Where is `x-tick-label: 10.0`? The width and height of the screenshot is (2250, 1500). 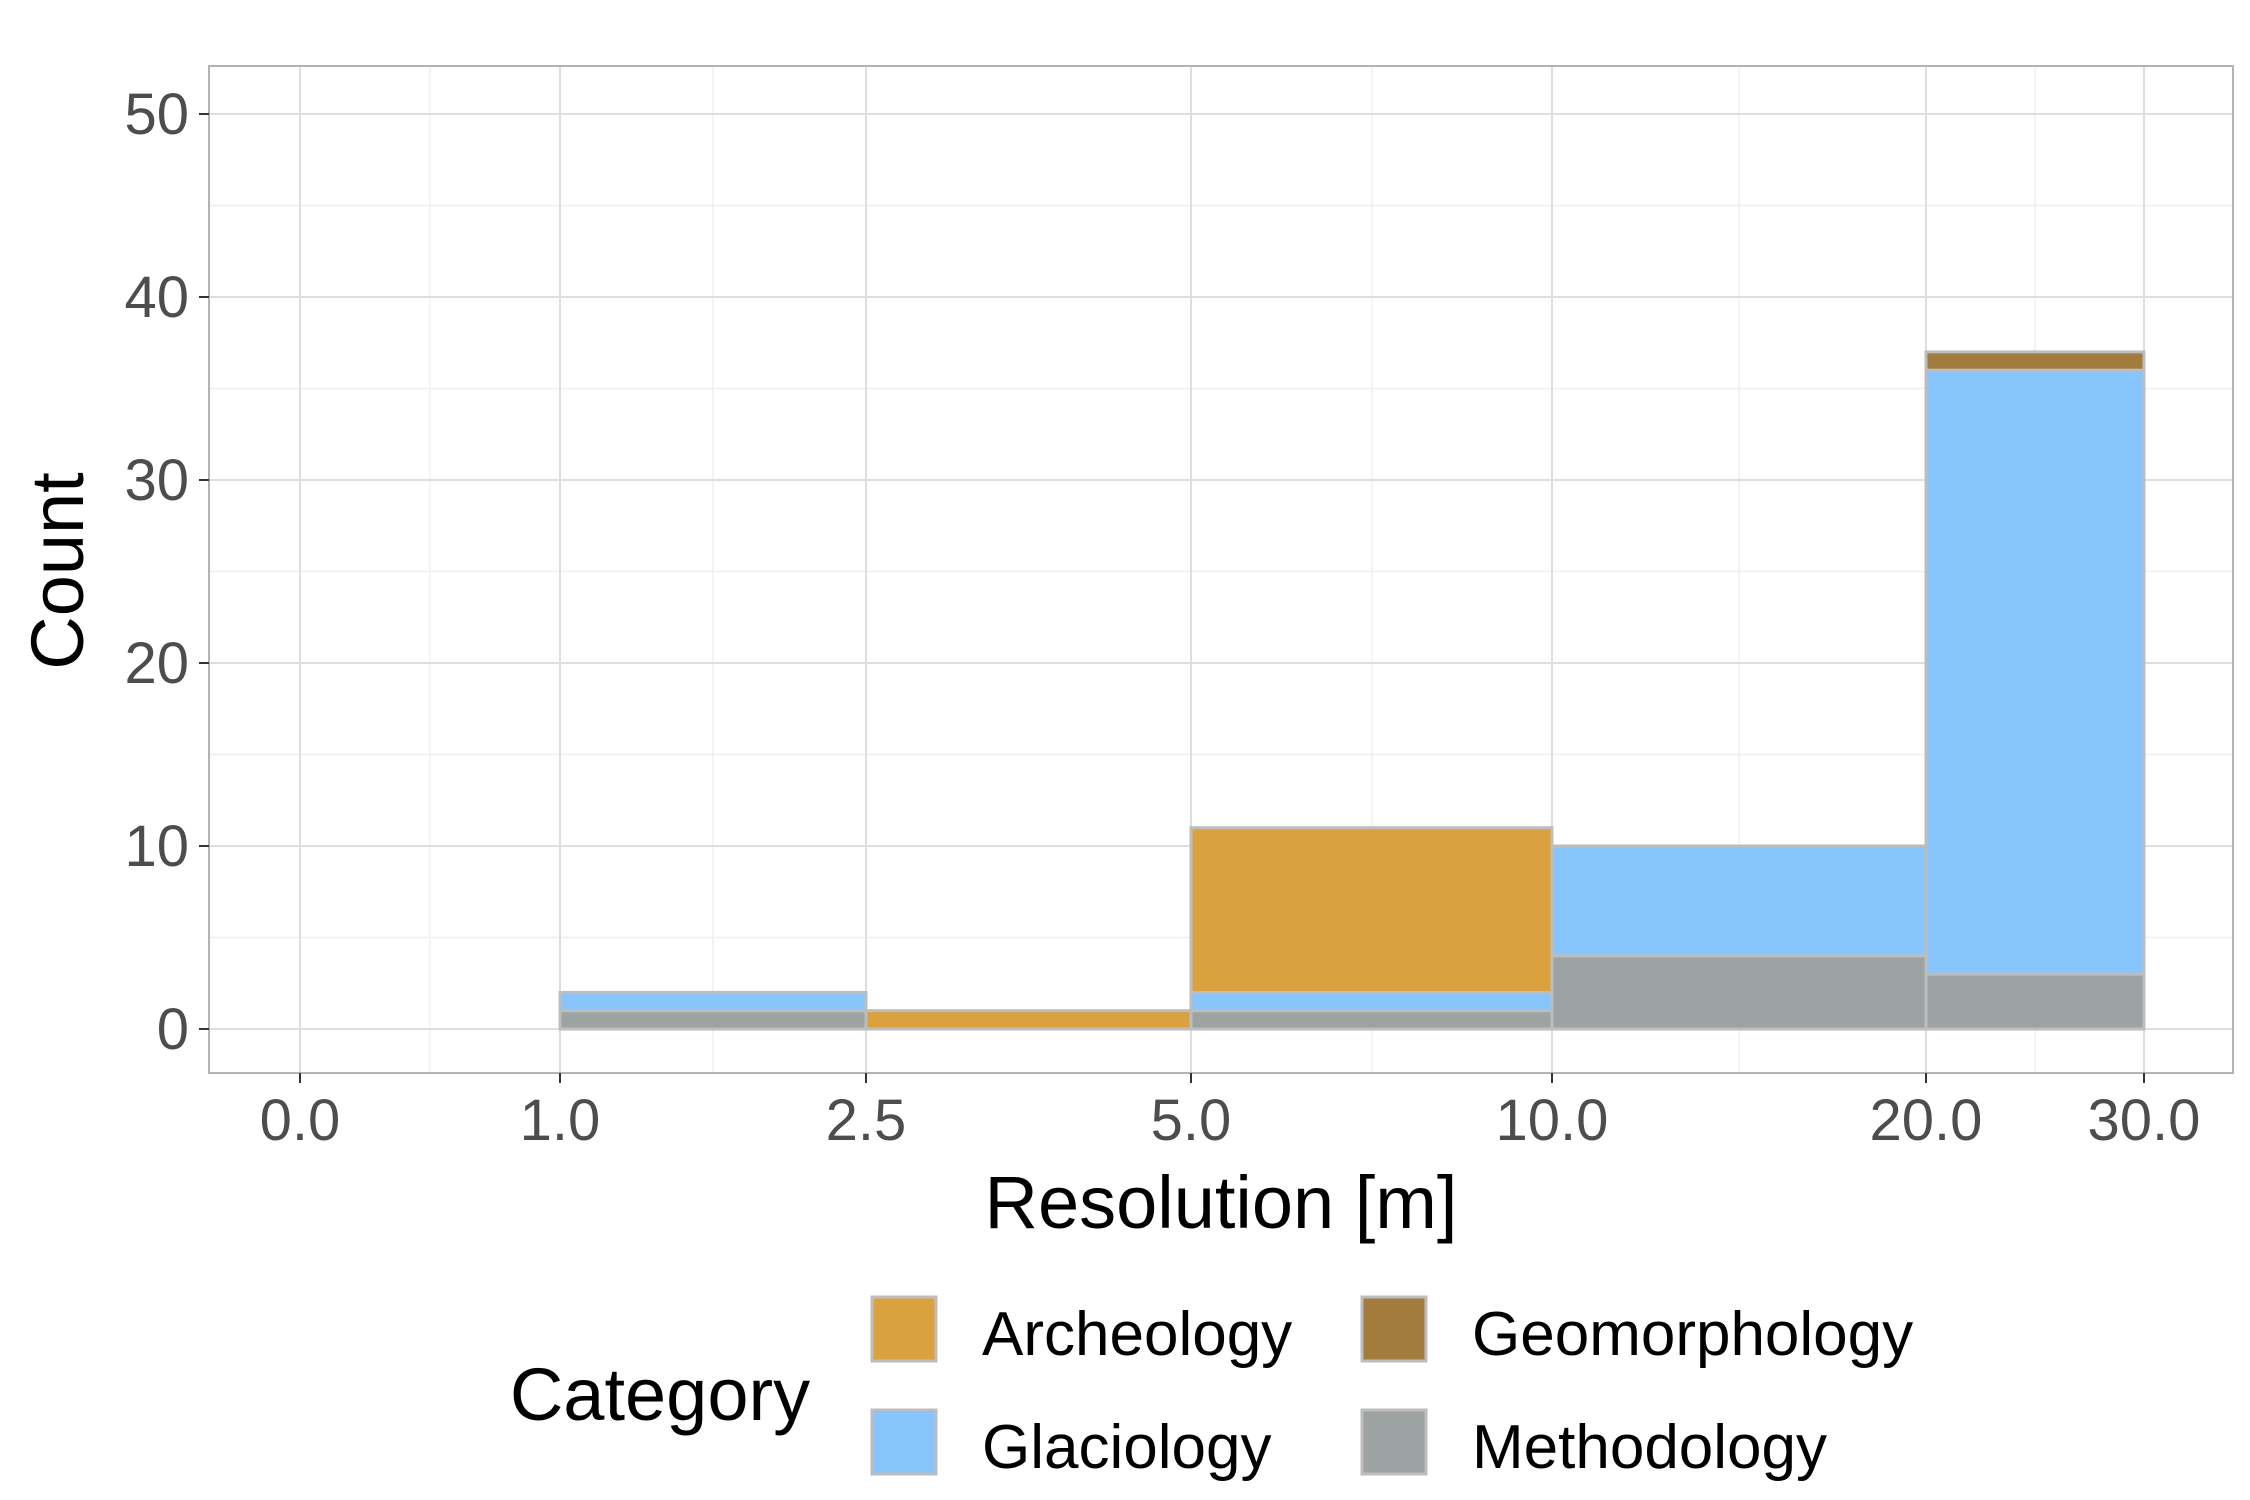
x-tick-label: 10.0 is located at coordinates (1552, 1120).